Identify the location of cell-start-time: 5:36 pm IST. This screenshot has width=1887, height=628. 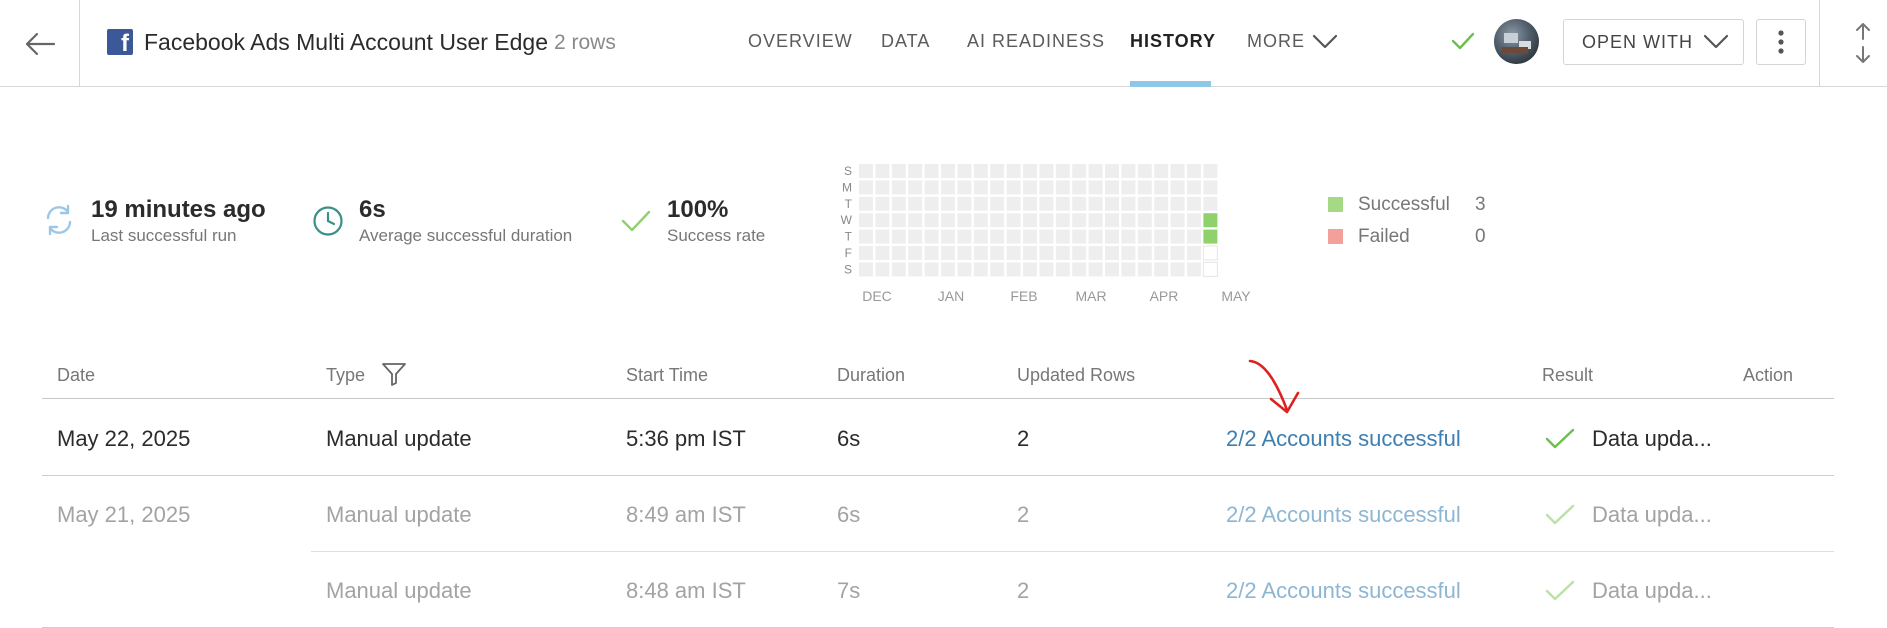
(686, 438).